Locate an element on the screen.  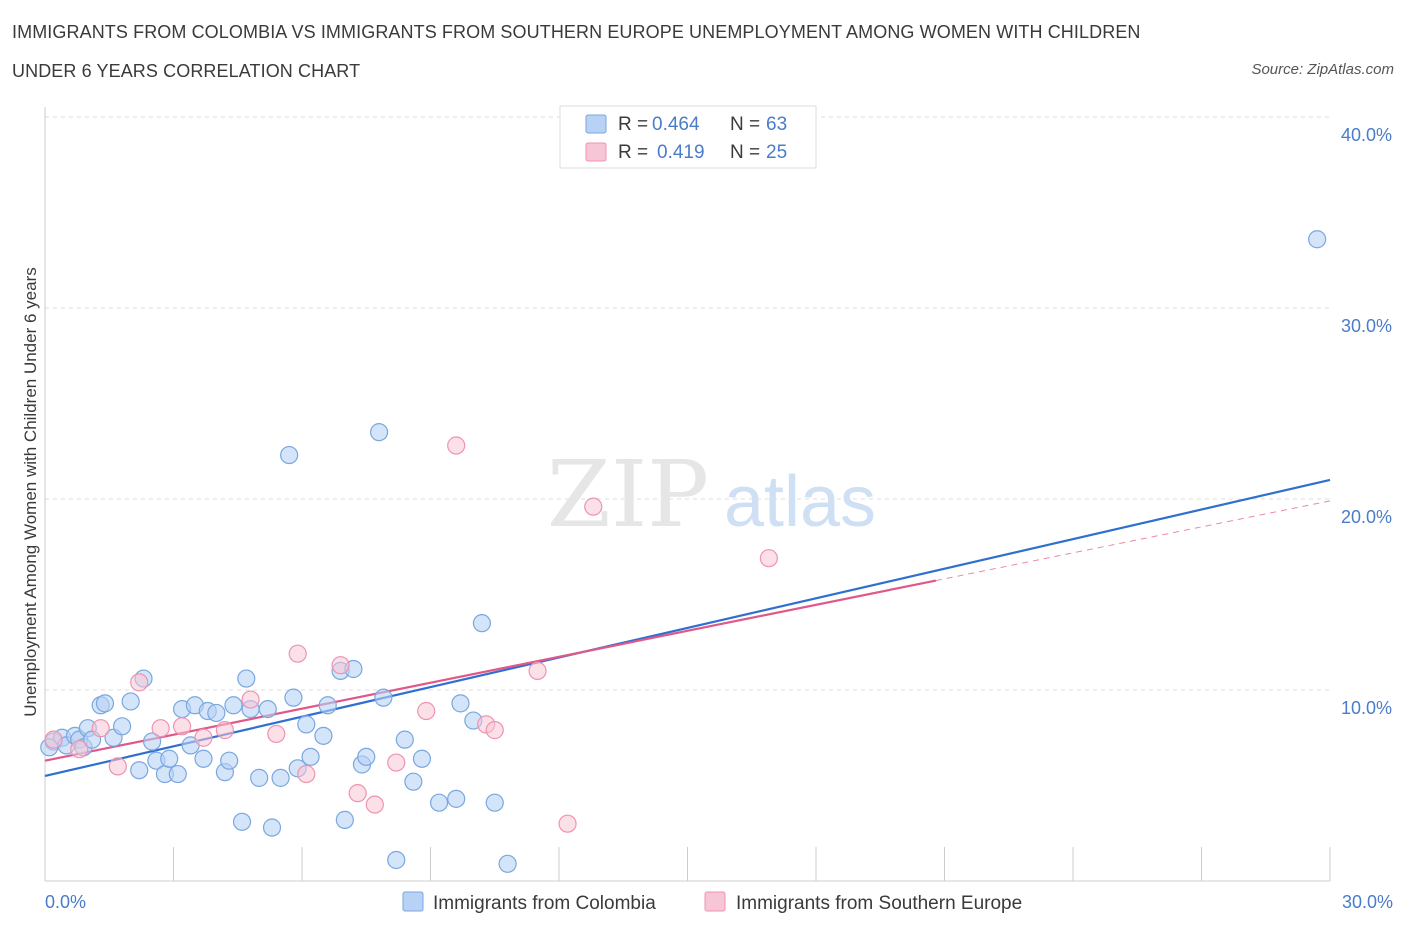
watermark-zip: ZIP is located at coordinates (628, 494).